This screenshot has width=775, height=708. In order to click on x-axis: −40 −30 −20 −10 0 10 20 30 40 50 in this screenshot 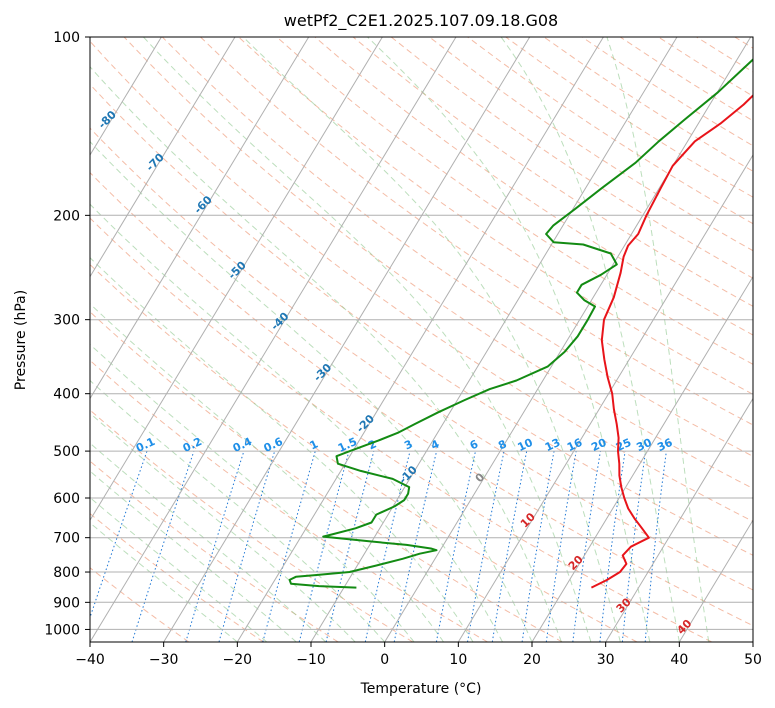, I will do `click(418, 655)`.